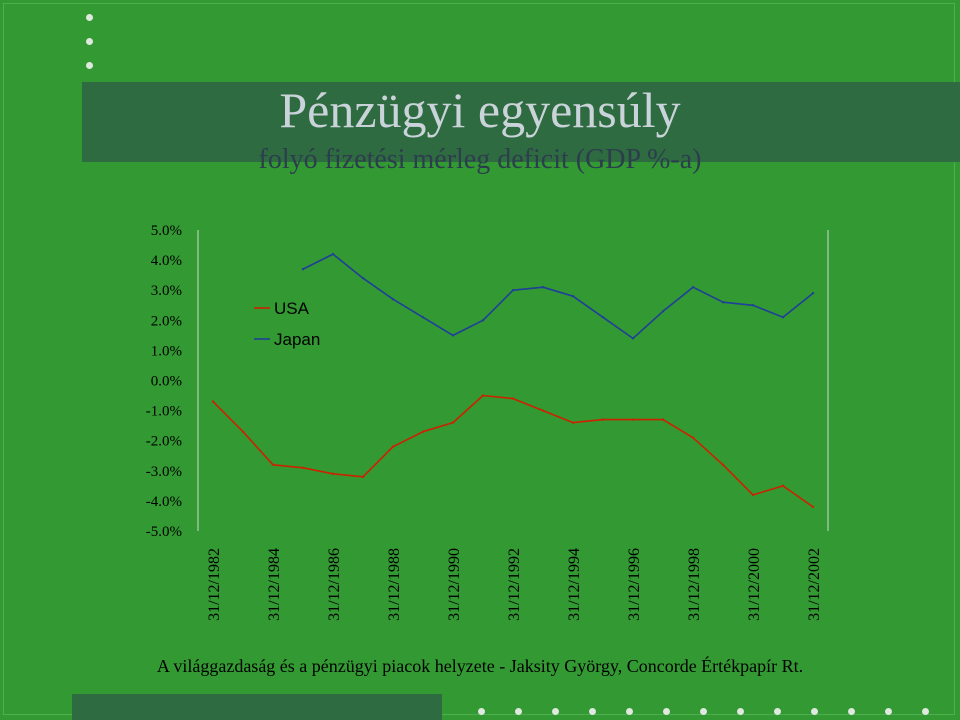 The image size is (960, 720). I want to click on x-tick-label: 31/12/1988, so click(394, 584).